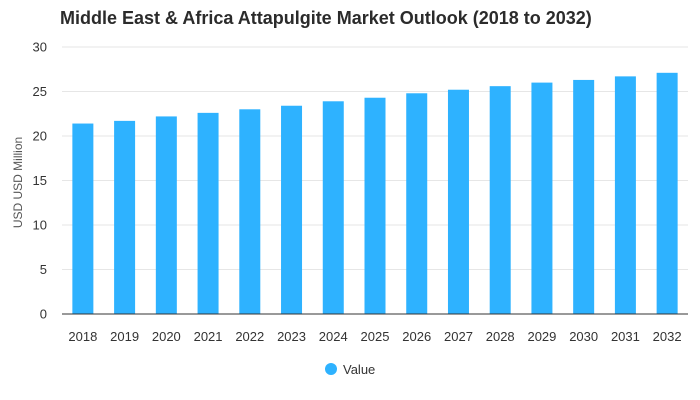 The width and height of the screenshot is (700, 400). I want to click on bar-2023, so click(292, 210).